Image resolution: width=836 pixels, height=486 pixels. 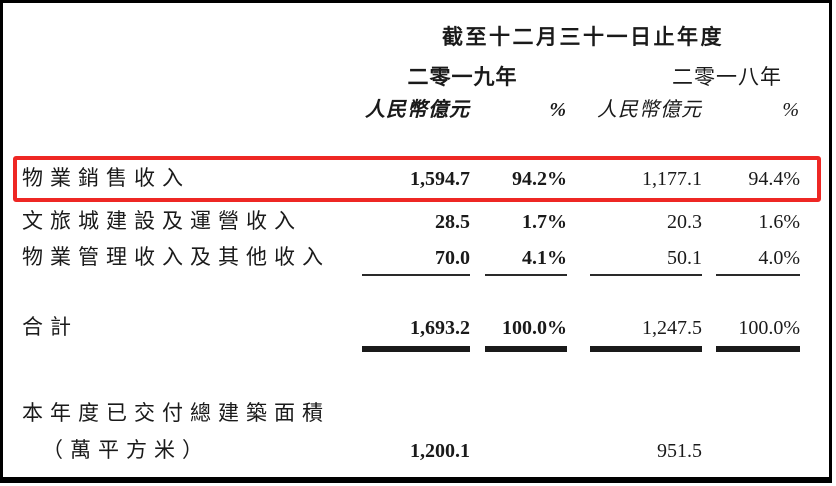 I want to click on pct-2018-cell: 100.0%, so click(x=751, y=333).